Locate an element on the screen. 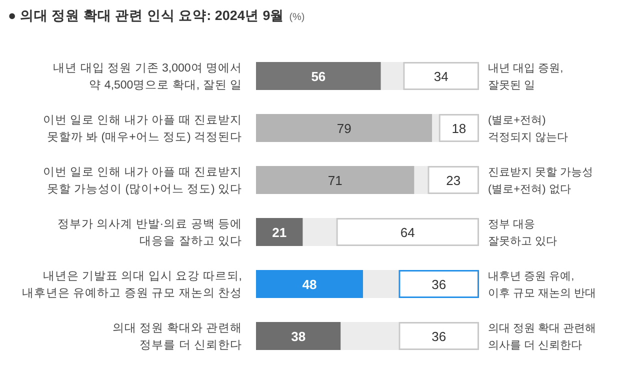 This screenshot has height=370, width=626. data-label: 38 is located at coordinates (298, 336).